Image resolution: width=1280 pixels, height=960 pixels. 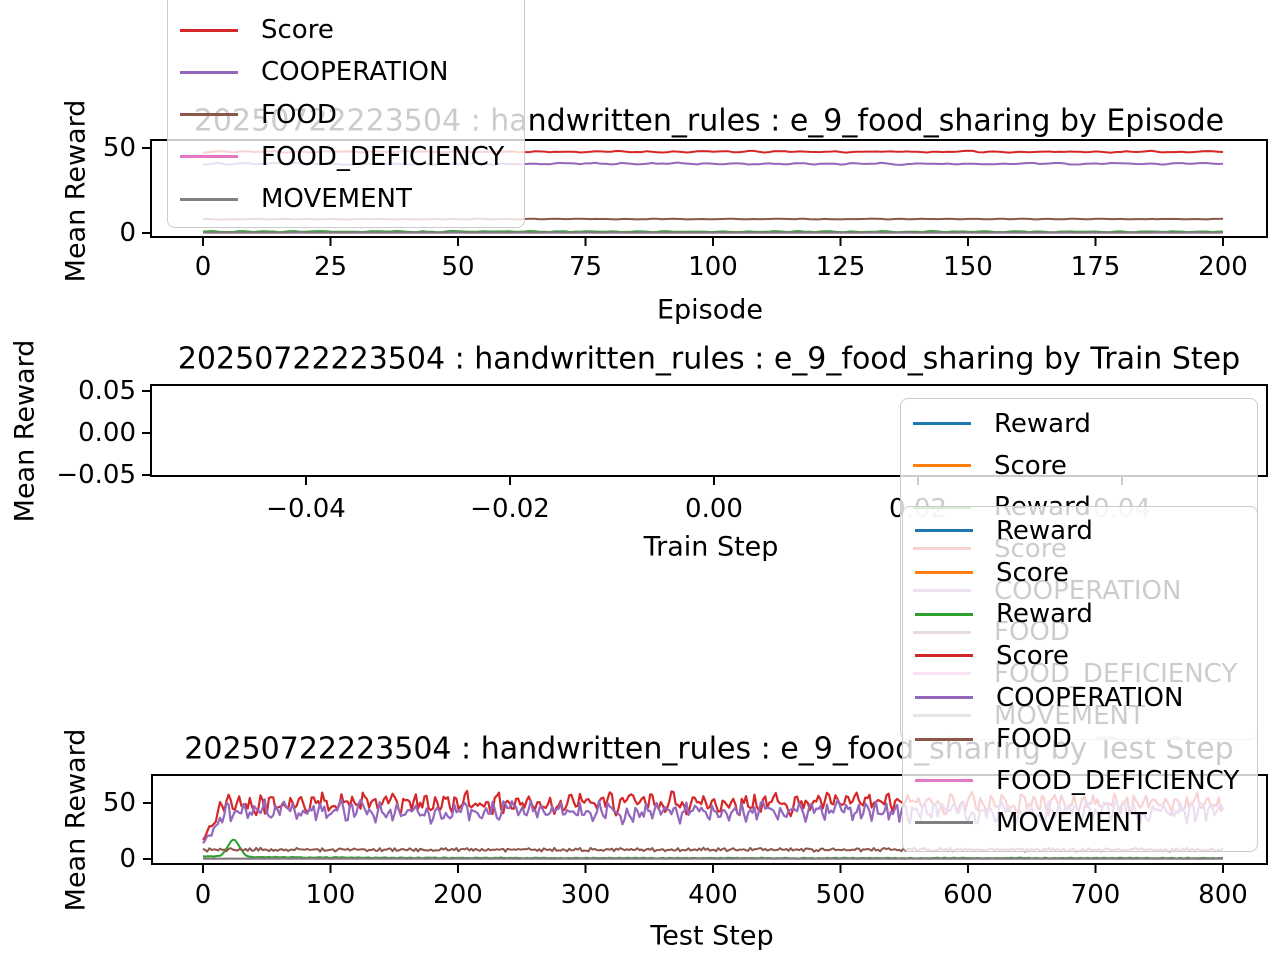 I want to click on episode-x-axis-label: Episode, so click(x=710, y=310).